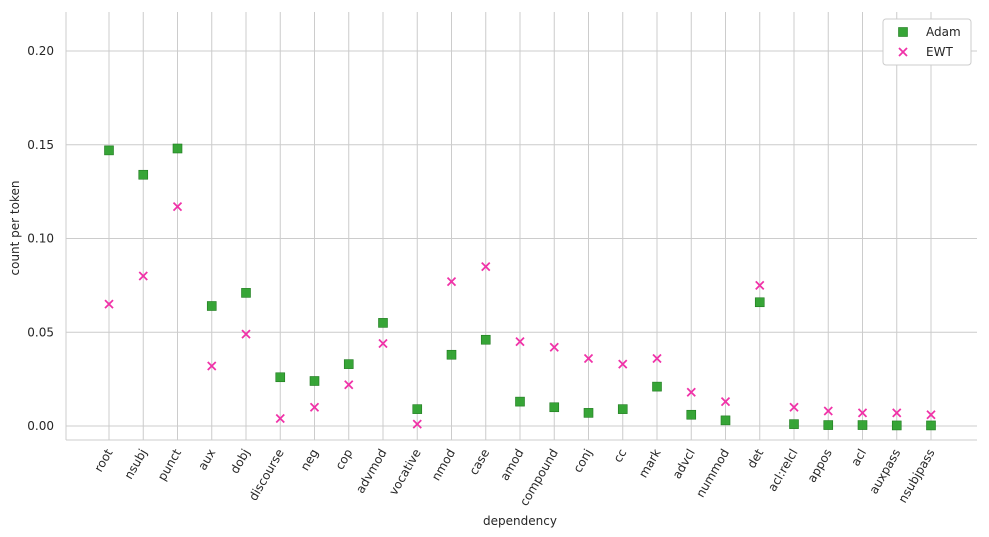  Describe the element at coordinates (862, 413) in the screenshot. I see `point-ewt-acl` at that location.